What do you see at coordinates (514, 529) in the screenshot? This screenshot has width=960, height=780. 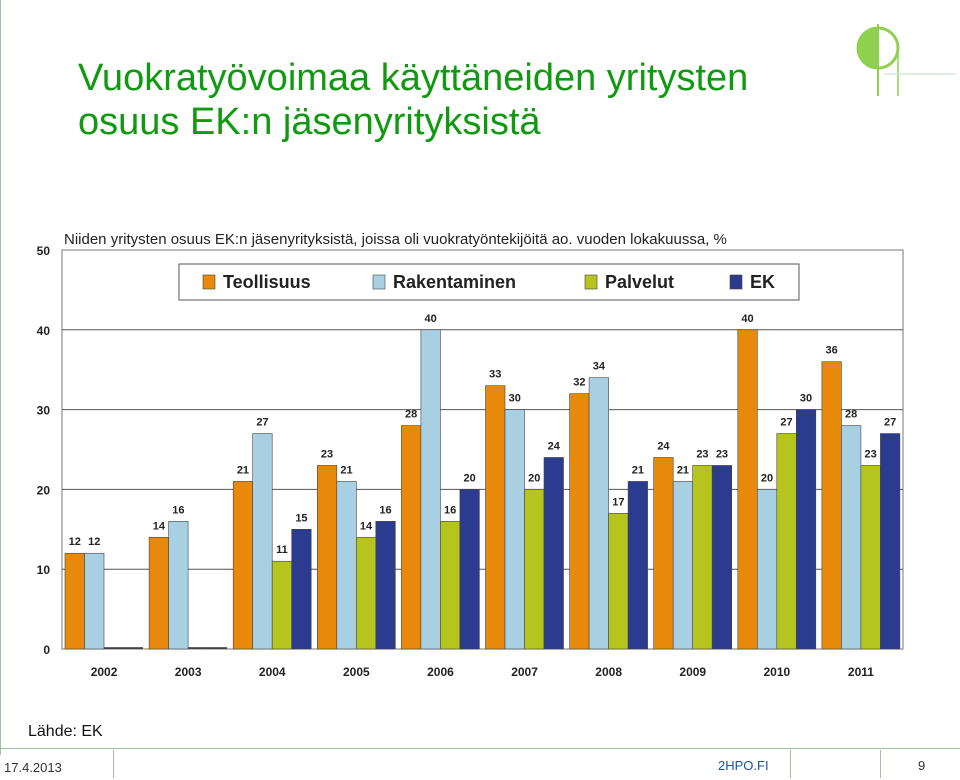 I see `bar-rakentaminen-2007` at bounding box center [514, 529].